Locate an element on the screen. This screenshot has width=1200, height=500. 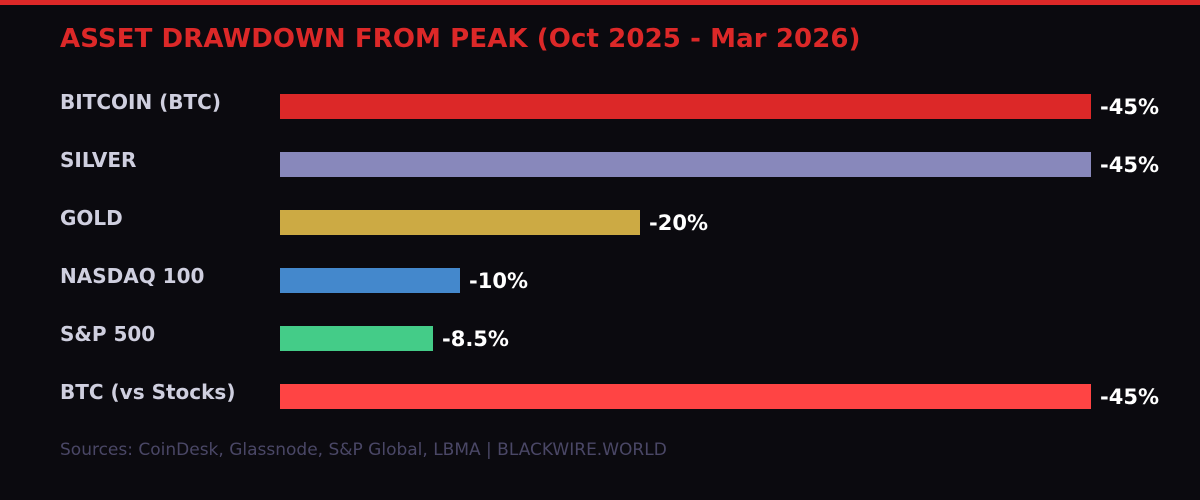
top-accent-stripe is located at coordinates (600, 2).